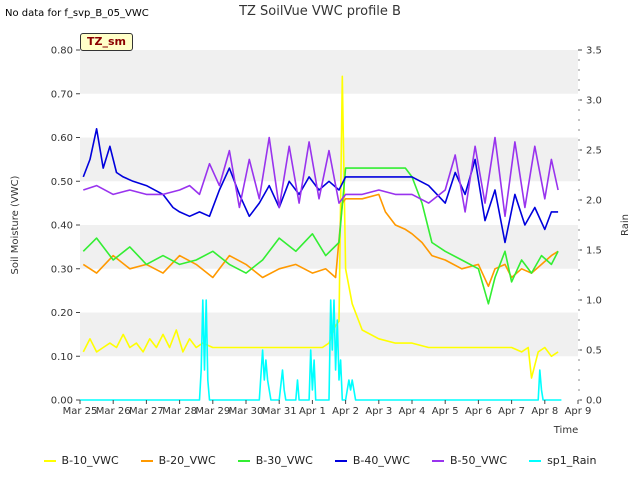 This screenshot has width=640, height=480. I want to click on x-tick-label: Apr 4, so click(412, 411).